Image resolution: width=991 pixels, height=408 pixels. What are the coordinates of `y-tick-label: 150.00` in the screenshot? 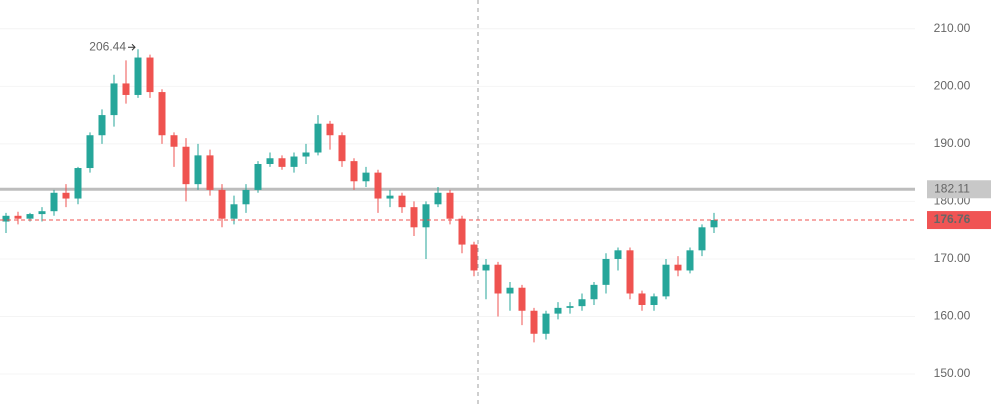 It's located at (952, 373).